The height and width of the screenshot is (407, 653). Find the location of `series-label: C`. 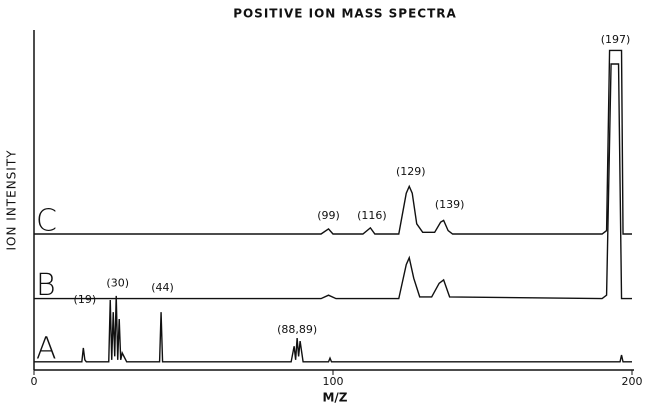

series-label: C is located at coordinates (46, 221).